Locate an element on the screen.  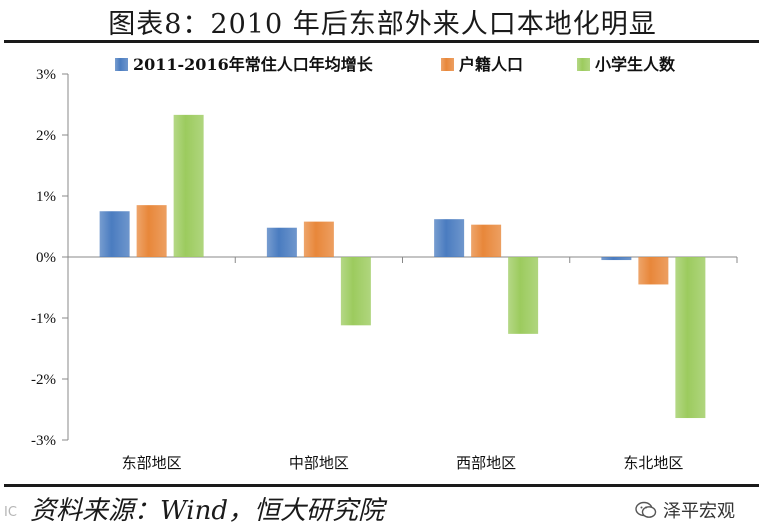
brand-mark: 泽平宏观 is located at coordinates (685, 510).